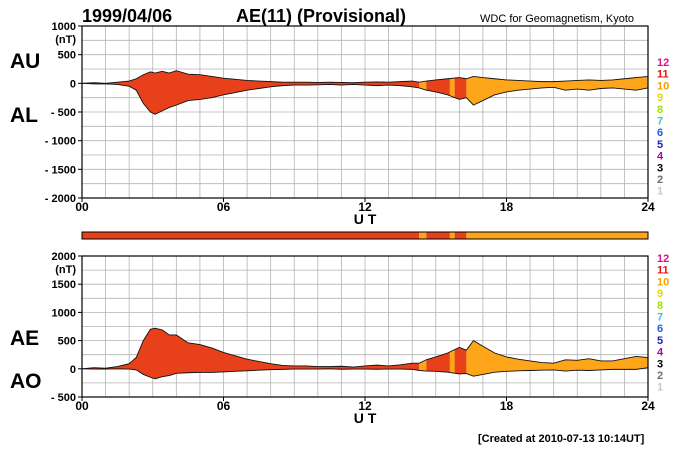 The image size is (700, 450). What do you see at coordinates (561, 439) in the screenshot?
I see `created-footer: [Created at 2010-07-13 10:14UT]` at bounding box center [561, 439].